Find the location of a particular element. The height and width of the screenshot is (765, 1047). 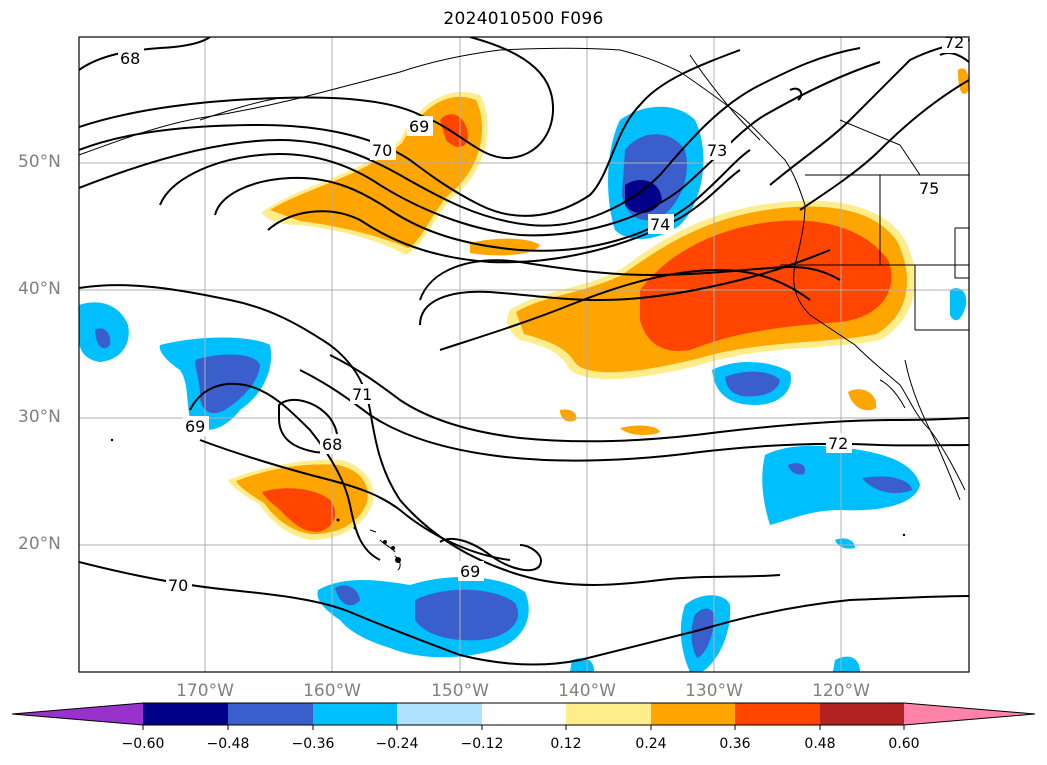

colorbar-tick-label: −0.12 is located at coordinates (482, 744).